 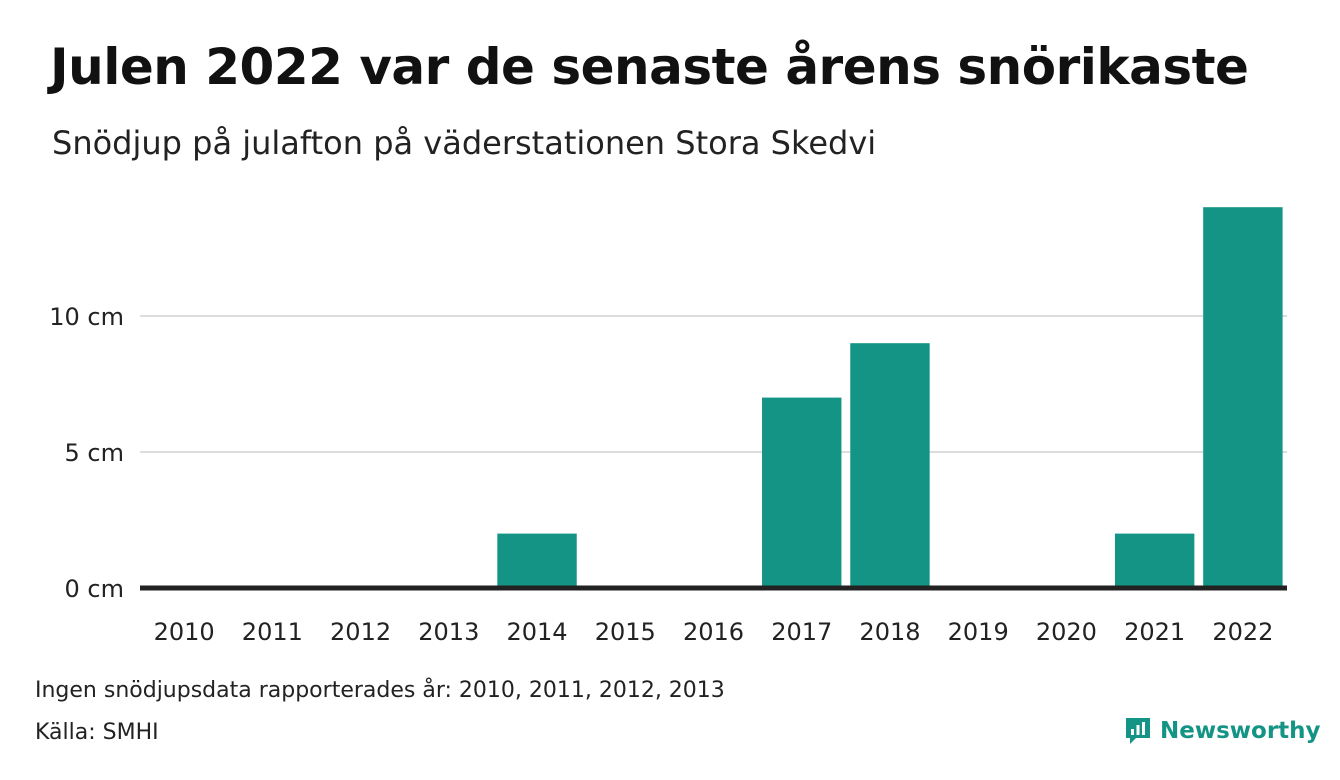 I want to click on x-tick-label: 2014, so click(x=536, y=632).